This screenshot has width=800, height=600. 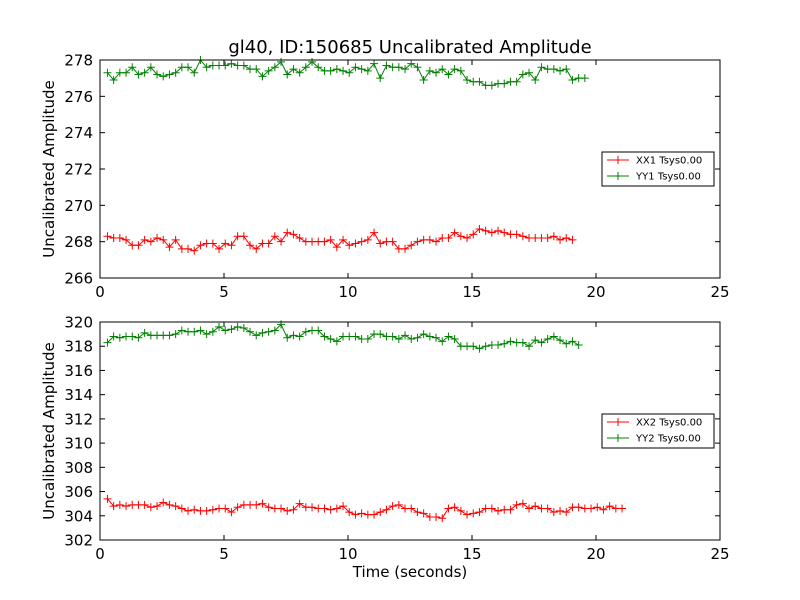 What do you see at coordinates (78, 444) in the screenshot?
I see `y-tick-label: 310` at bounding box center [78, 444].